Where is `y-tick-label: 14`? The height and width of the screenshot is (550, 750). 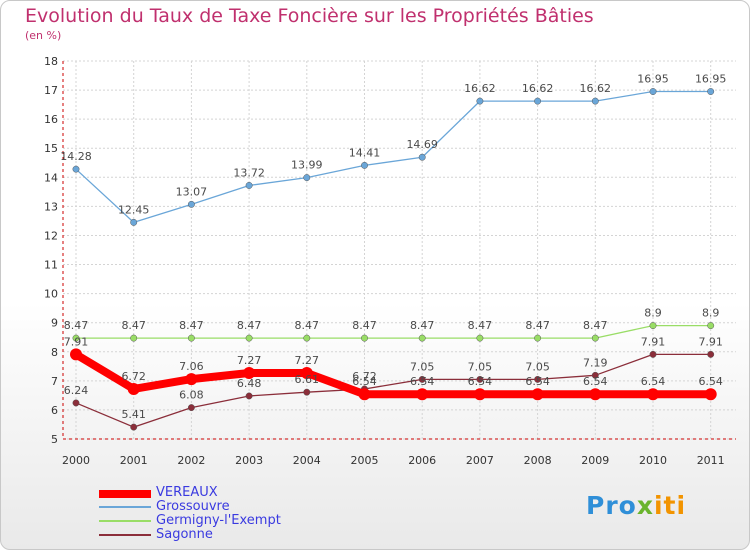
y-tick-label: 14 is located at coordinates (51, 177).